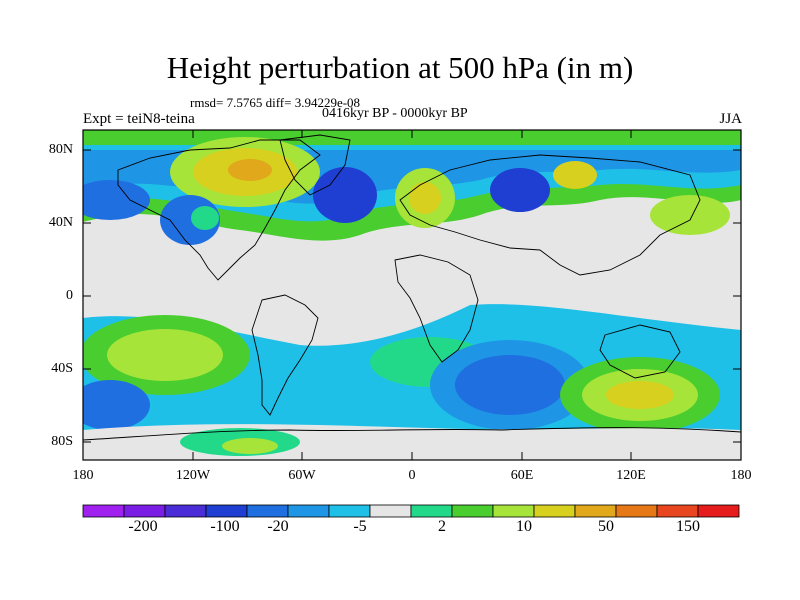 This screenshot has height=600, width=800. Describe the element at coordinates (165, 355) in the screenshot. I see `sepacific-yellowgreen` at that location.